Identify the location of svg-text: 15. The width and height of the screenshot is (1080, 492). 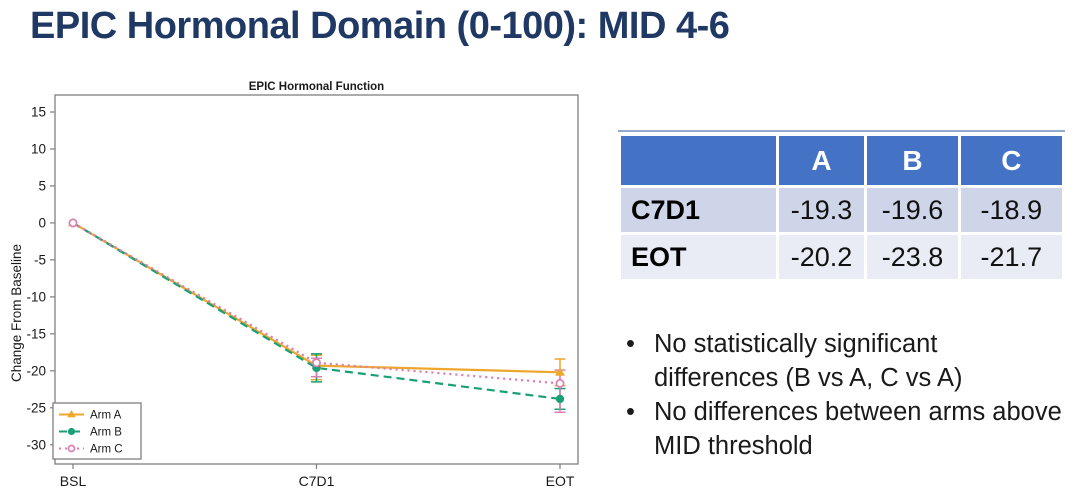
(38, 112).